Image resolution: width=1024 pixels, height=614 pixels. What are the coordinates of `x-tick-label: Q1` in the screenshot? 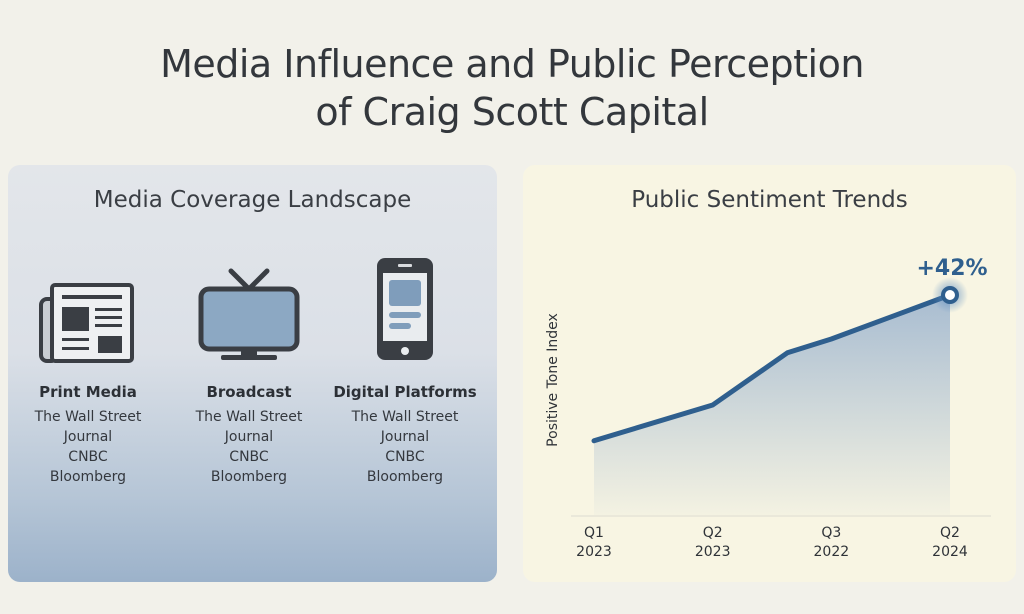 It's located at (594, 533).